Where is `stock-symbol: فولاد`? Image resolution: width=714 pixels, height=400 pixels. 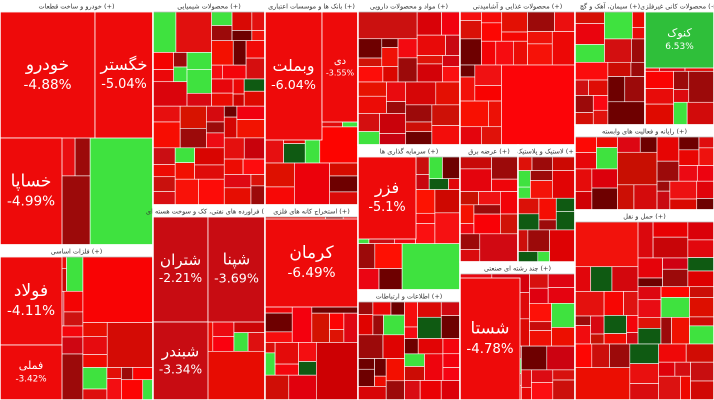
stock-symbol: فولاد is located at coordinates (31, 291).